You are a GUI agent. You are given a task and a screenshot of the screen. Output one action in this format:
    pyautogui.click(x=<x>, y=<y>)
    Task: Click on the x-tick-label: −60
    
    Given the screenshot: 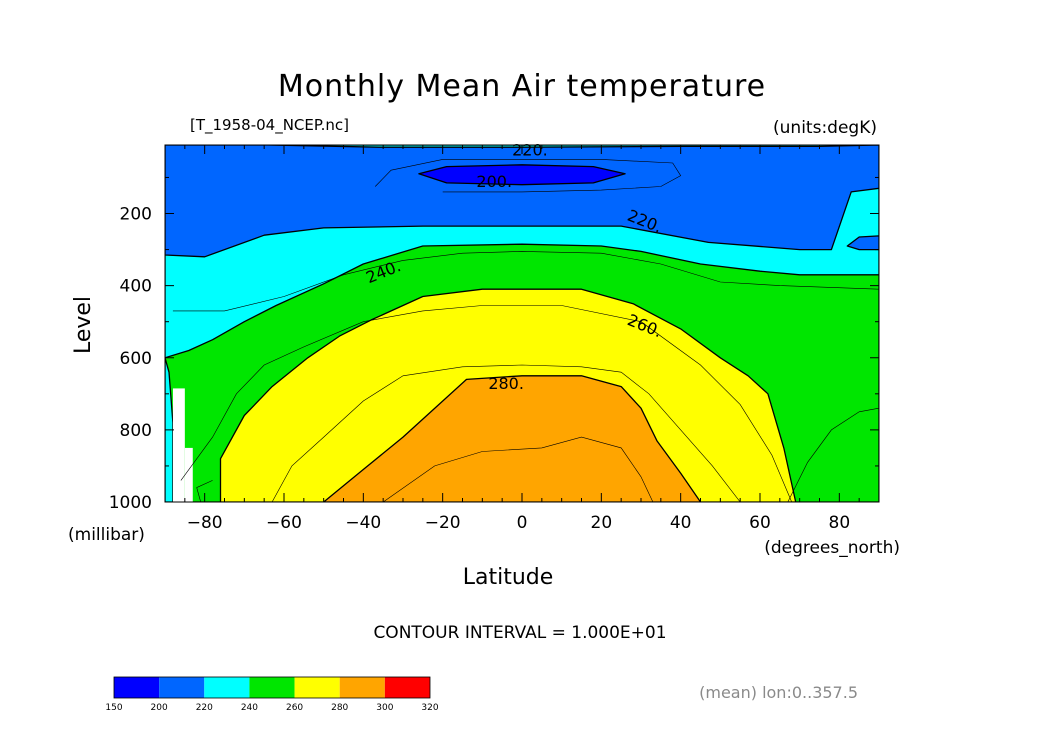 What is the action you would take?
    pyautogui.click(x=284, y=523)
    